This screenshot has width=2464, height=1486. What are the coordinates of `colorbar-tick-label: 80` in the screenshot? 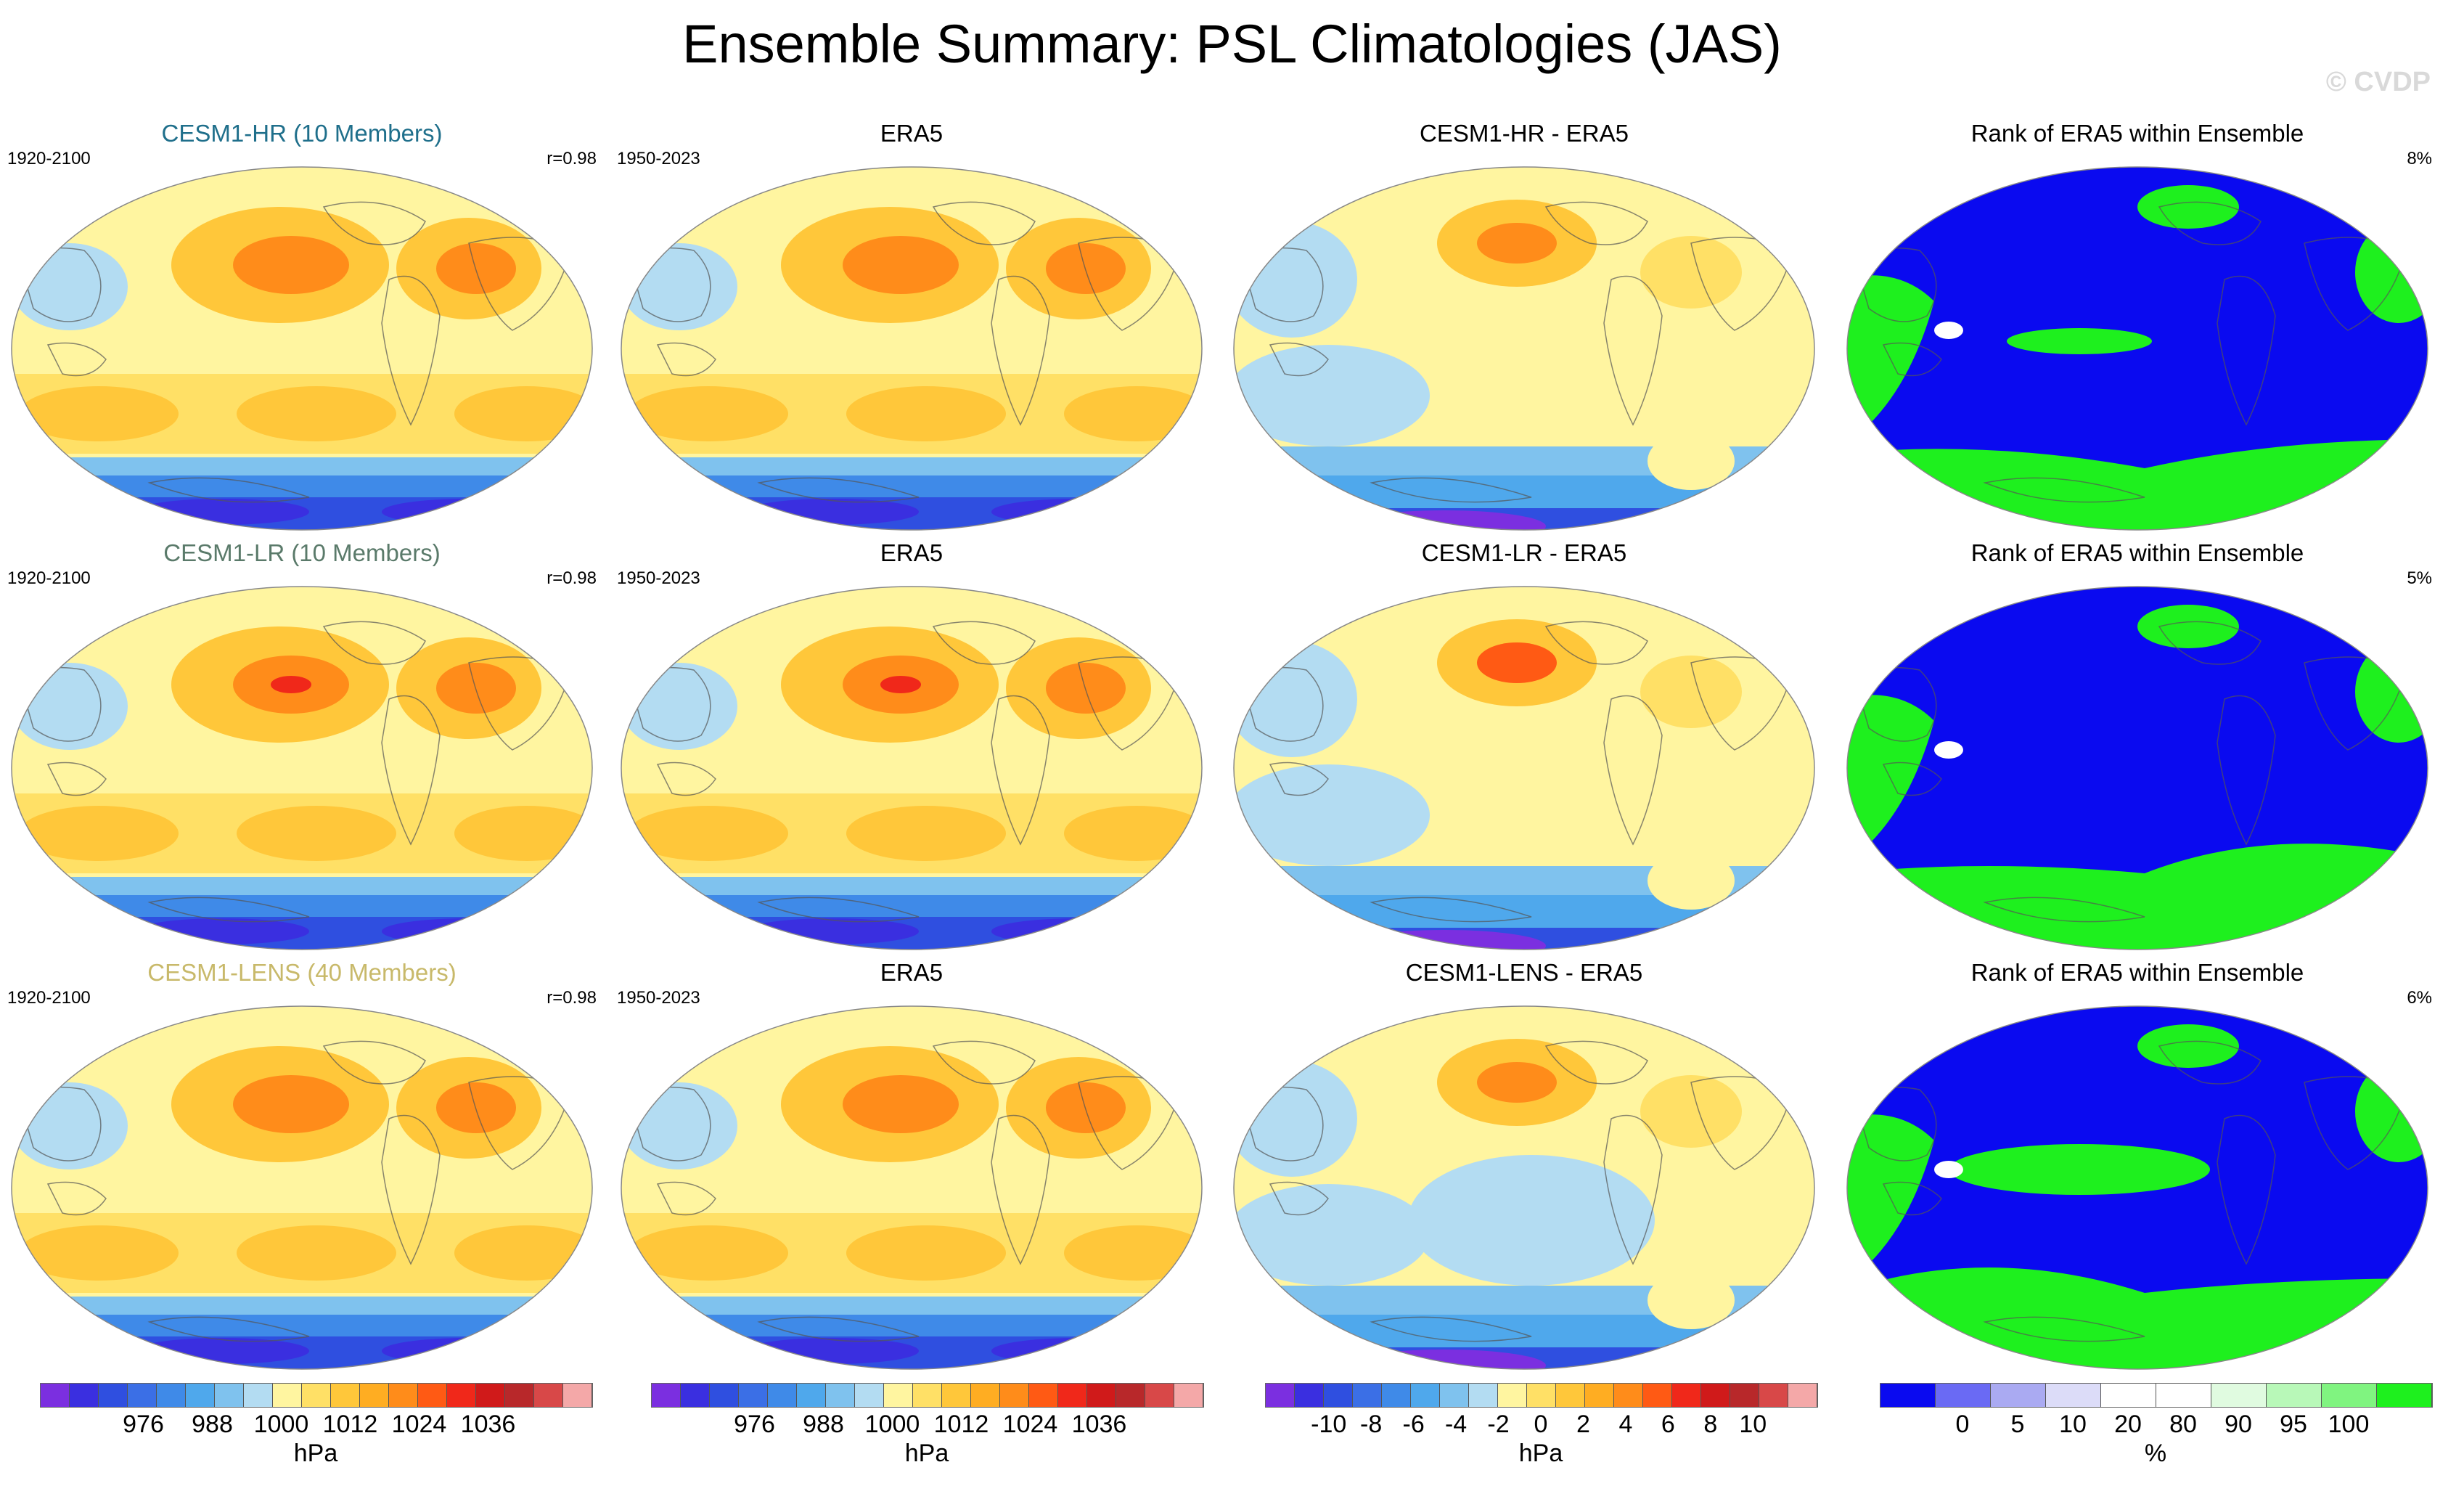 It's located at (2183, 1425).